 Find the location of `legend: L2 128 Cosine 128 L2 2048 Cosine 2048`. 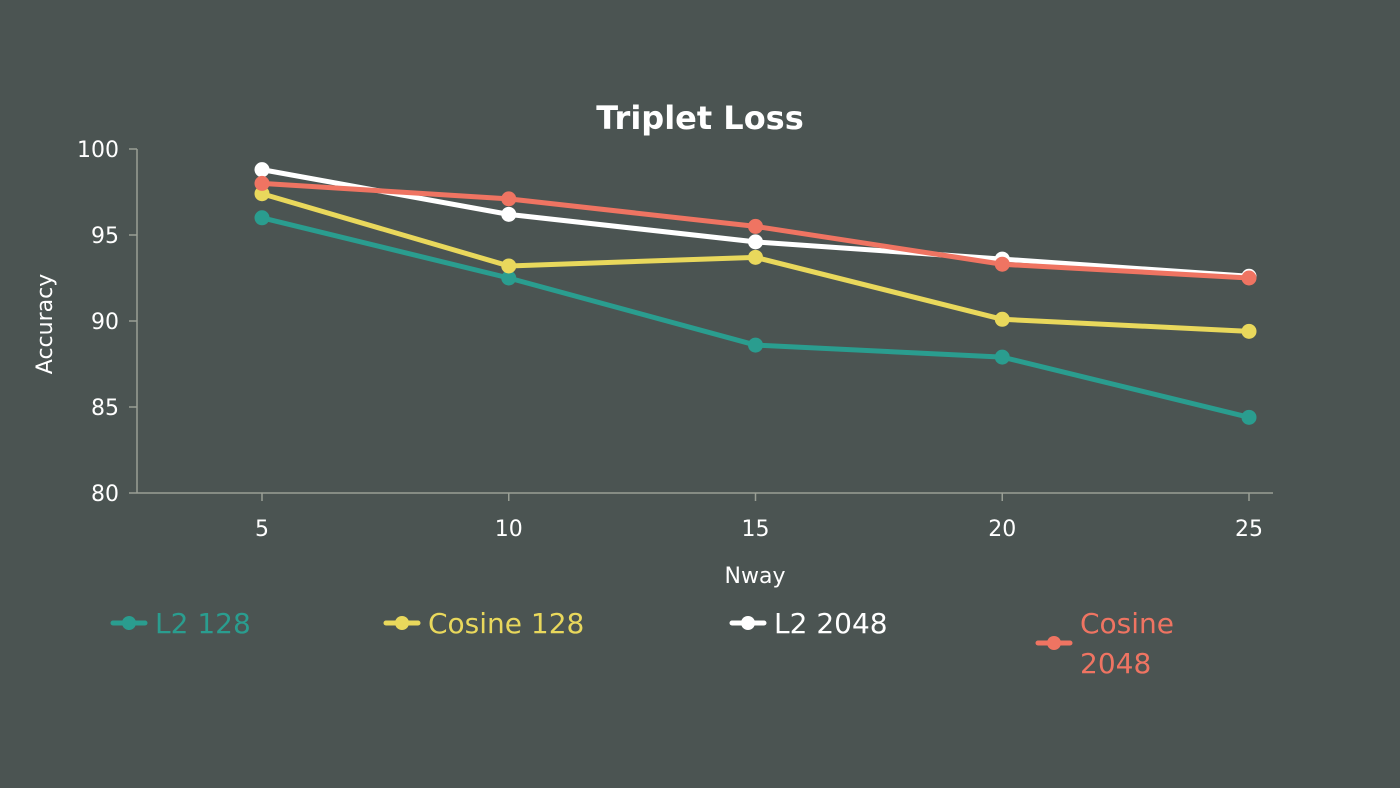

legend: L2 128 Cosine 128 L2 2048 Cosine 2048 is located at coordinates (642, 643).